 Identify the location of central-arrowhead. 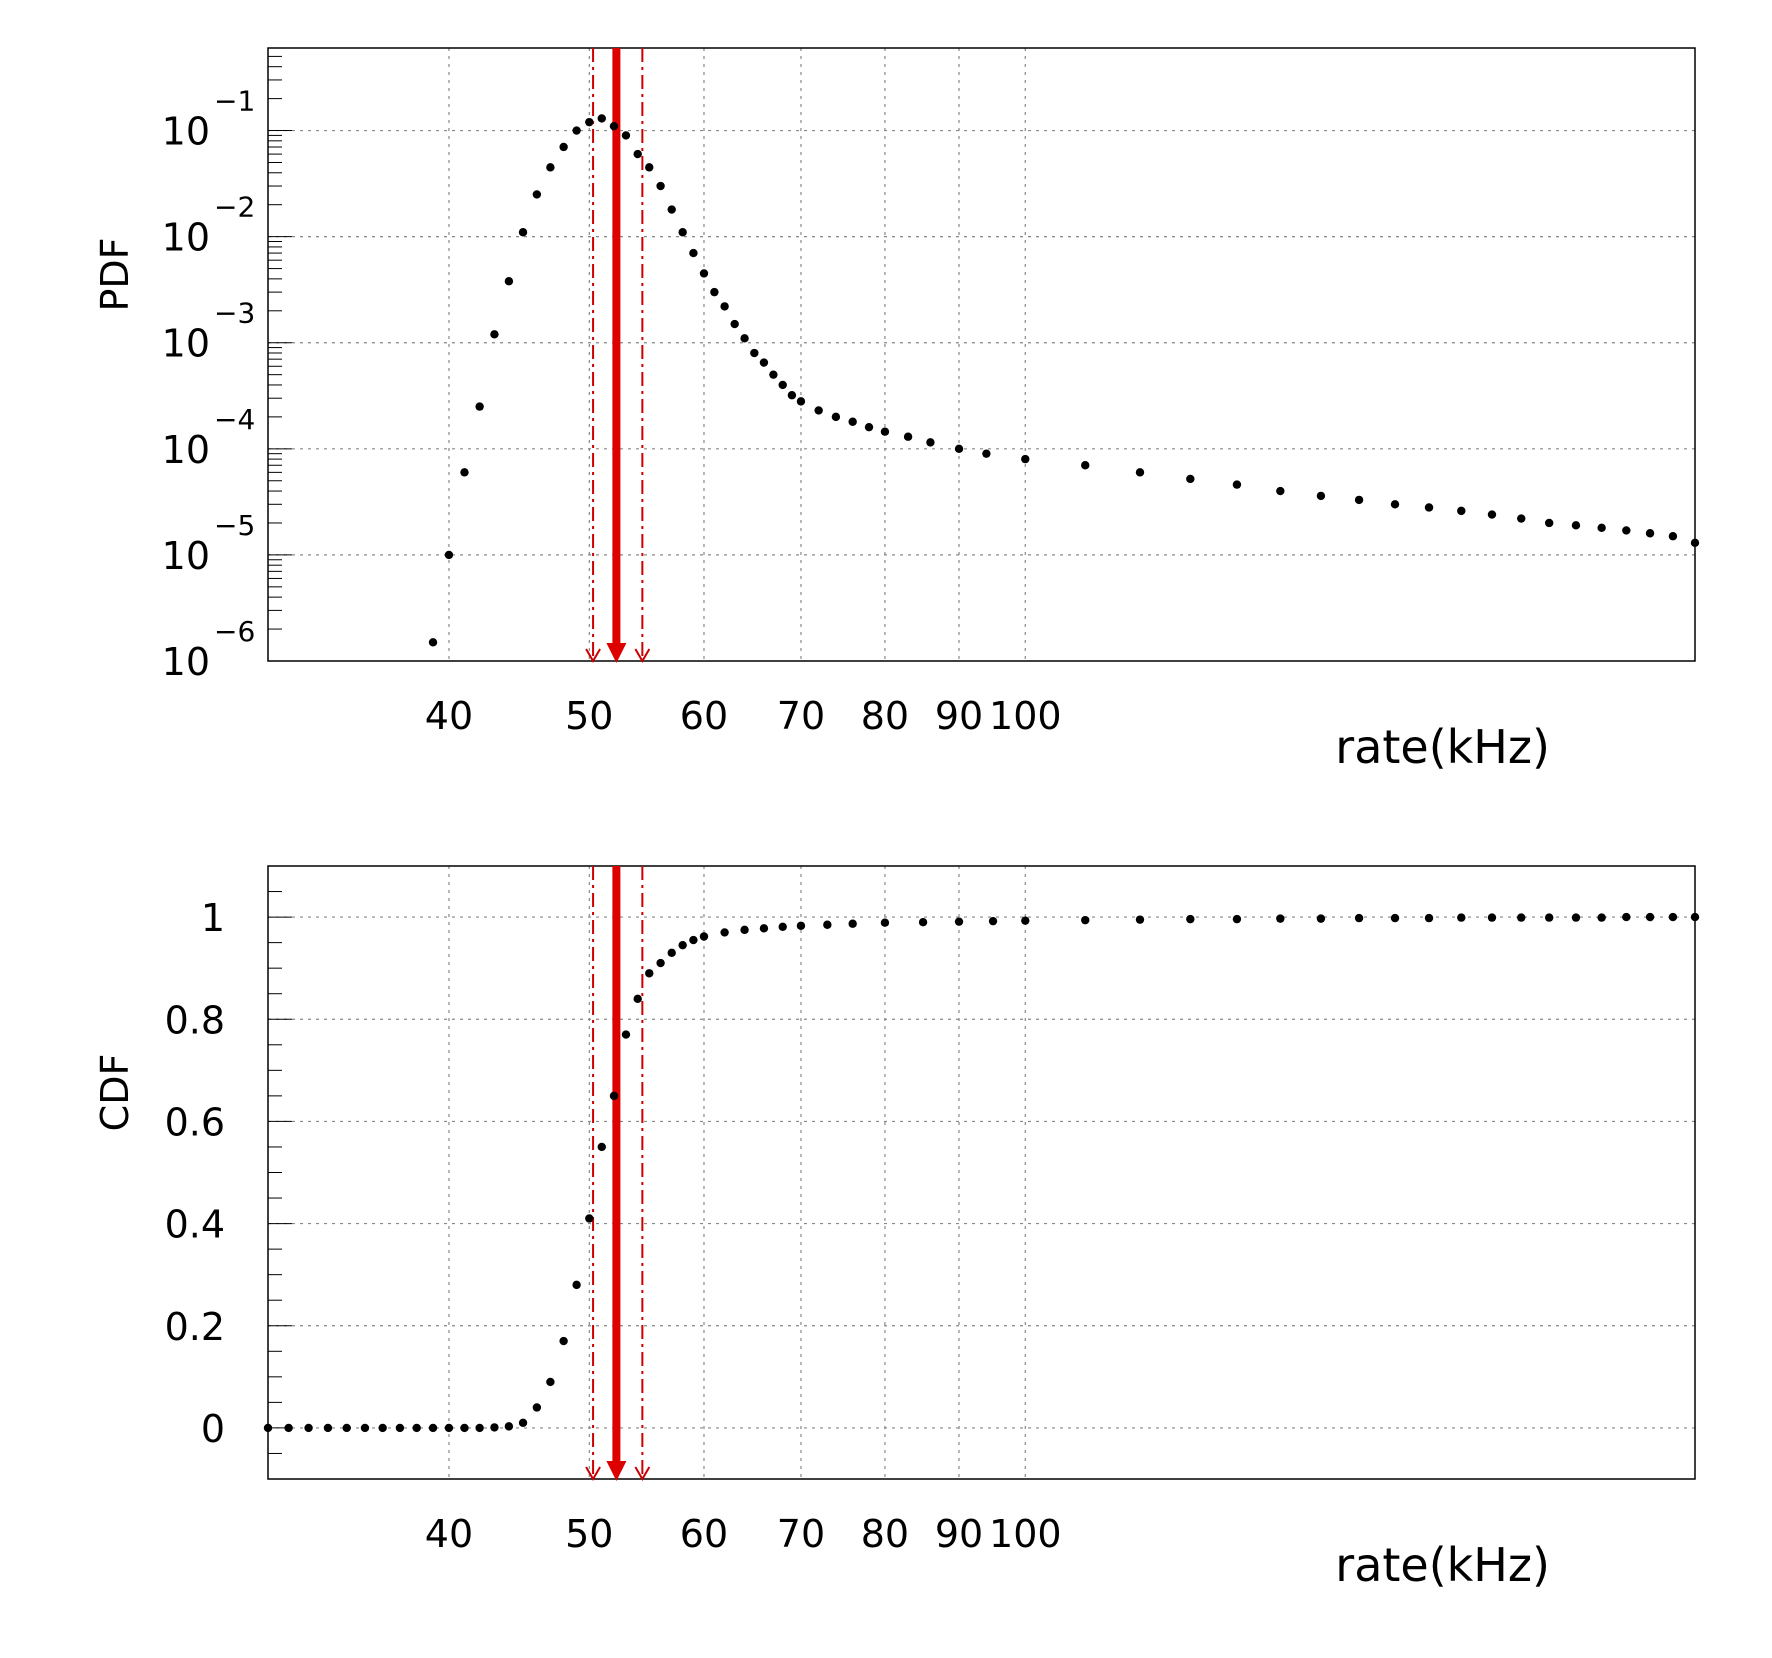
(616, 1471).